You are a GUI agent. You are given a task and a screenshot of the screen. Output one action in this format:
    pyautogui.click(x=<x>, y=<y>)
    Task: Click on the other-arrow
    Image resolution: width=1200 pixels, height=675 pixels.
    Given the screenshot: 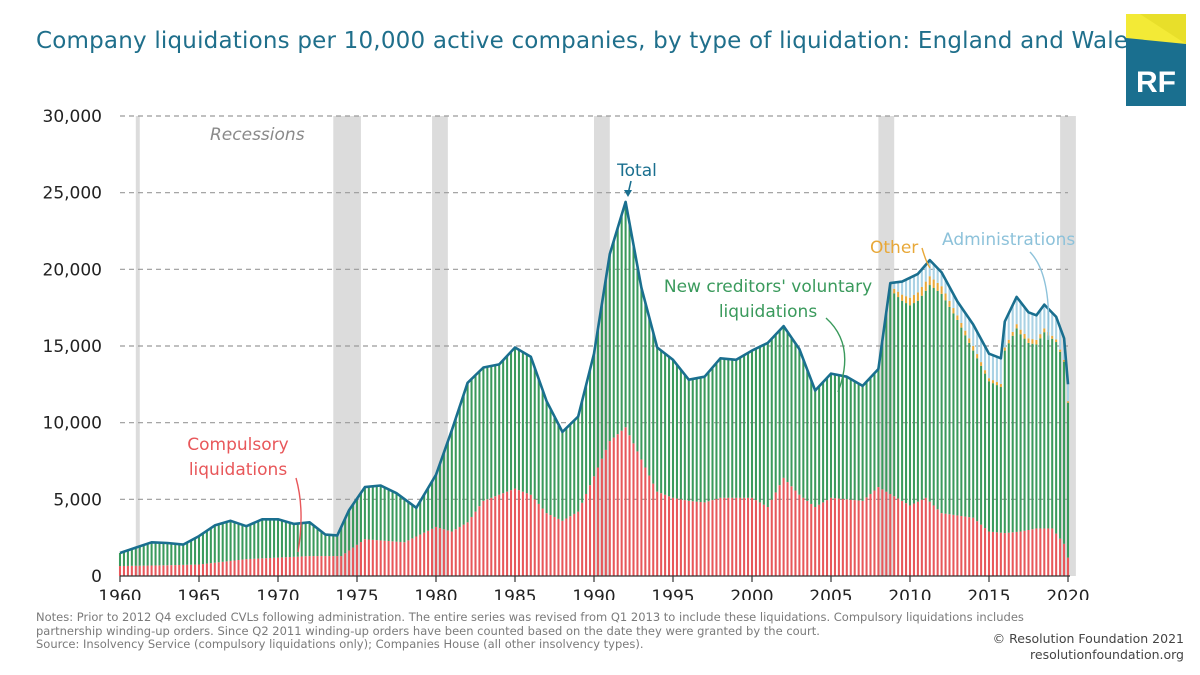 What is the action you would take?
    pyautogui.click(x=926, y=258)
    